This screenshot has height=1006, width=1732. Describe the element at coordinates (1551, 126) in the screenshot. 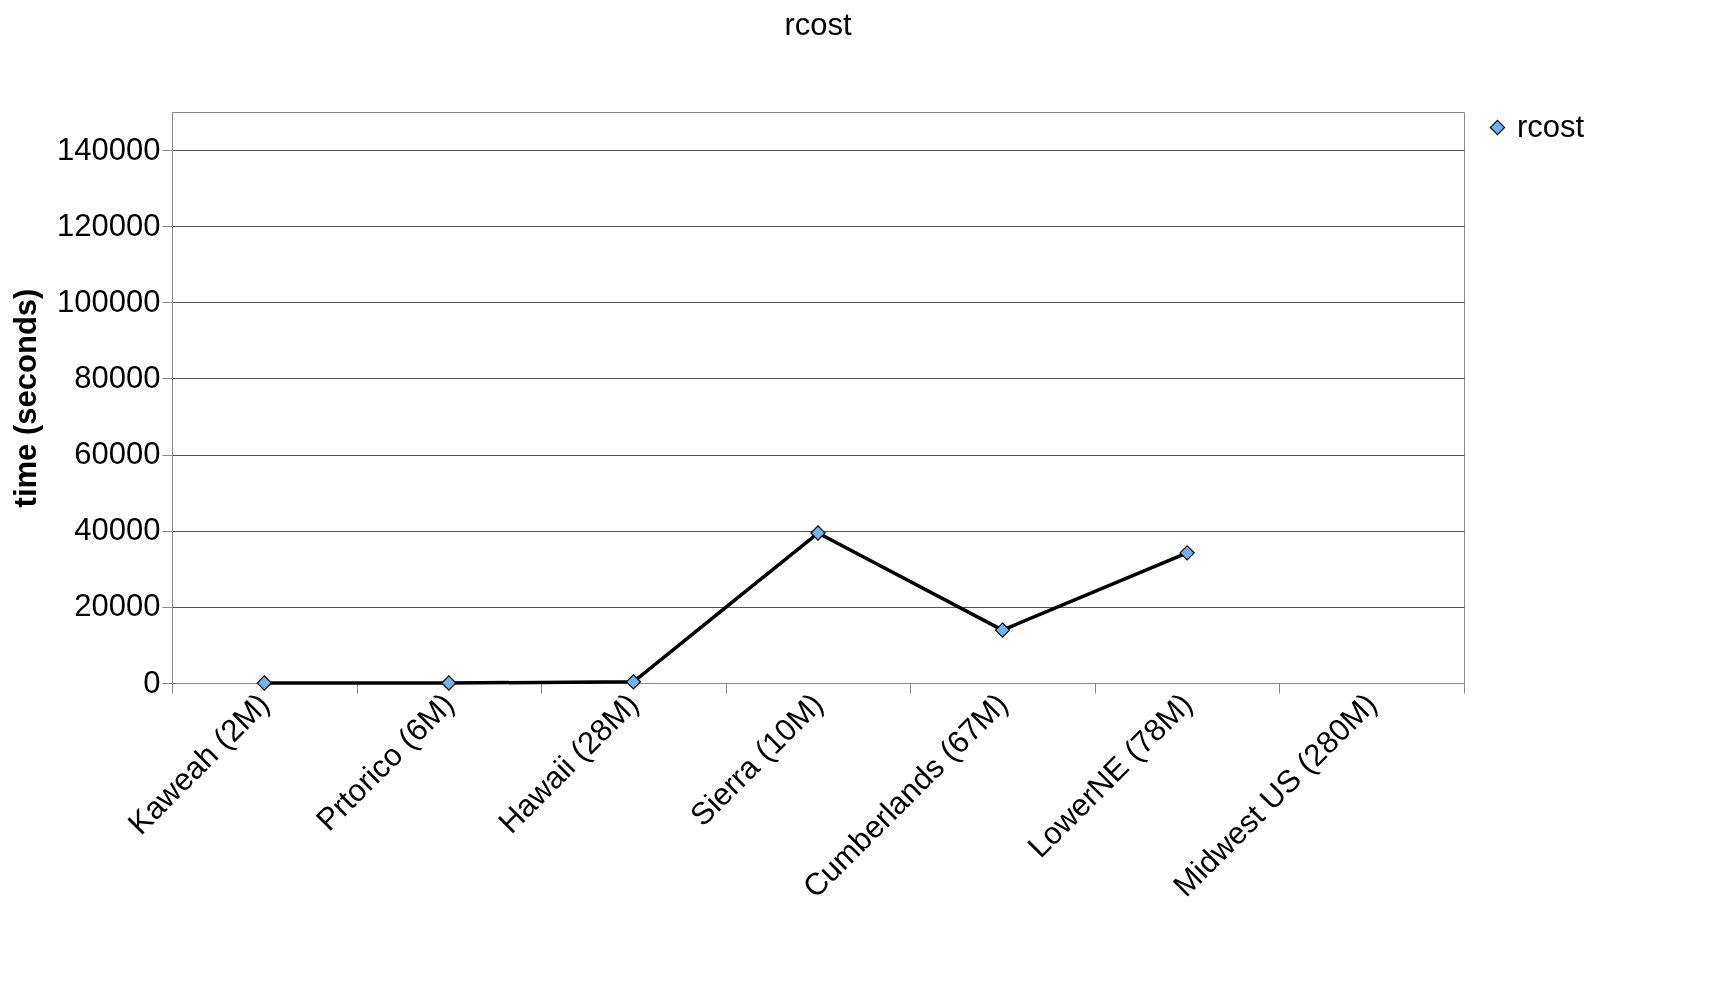

I see `legend-label: rcost` at that location.